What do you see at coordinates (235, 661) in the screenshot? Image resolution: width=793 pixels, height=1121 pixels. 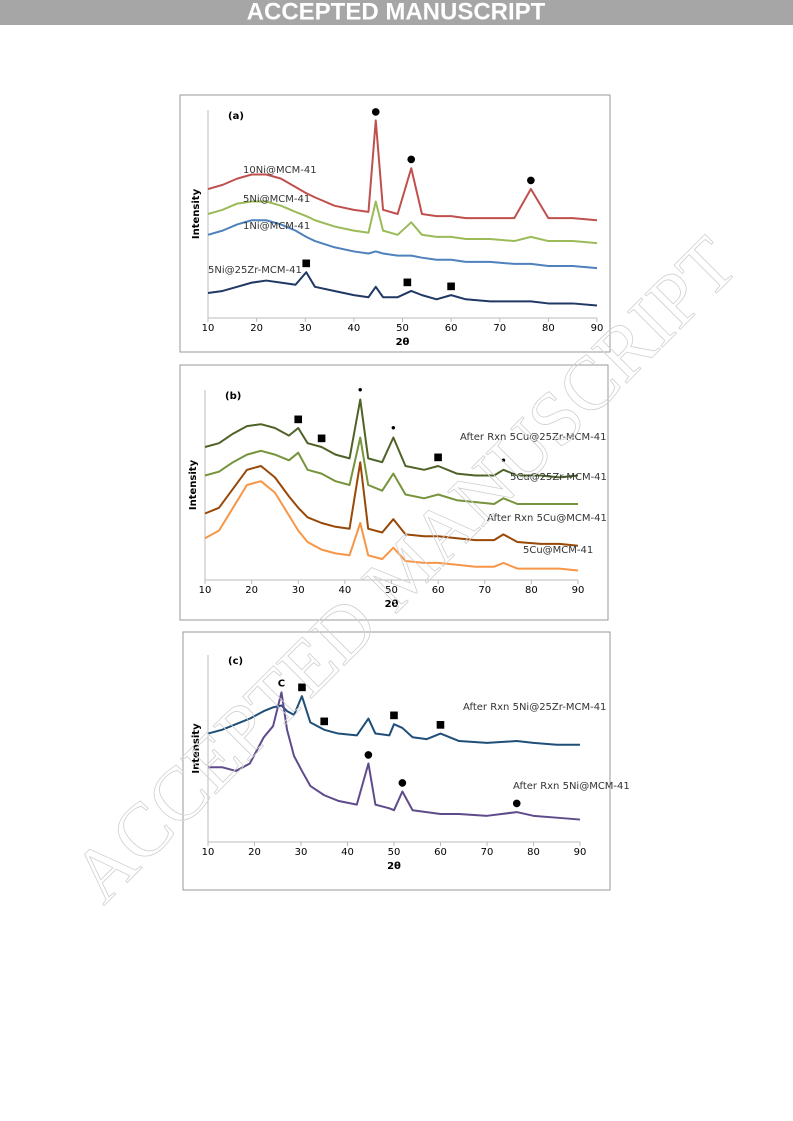 I see `panel-label: (c)` at bounding box center [235, 661].